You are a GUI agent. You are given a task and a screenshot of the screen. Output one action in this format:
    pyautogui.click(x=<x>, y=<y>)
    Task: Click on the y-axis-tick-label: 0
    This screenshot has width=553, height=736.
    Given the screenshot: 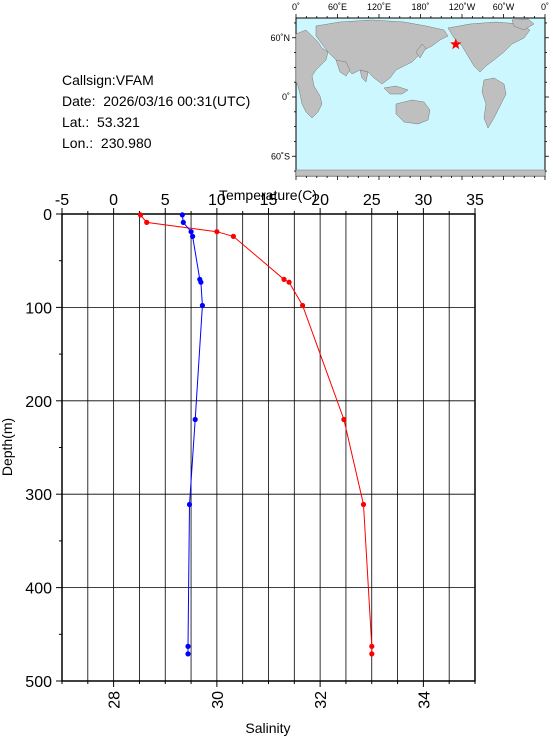 What is the action you would take?
    pyautogui.click(x=47, y=215)
    